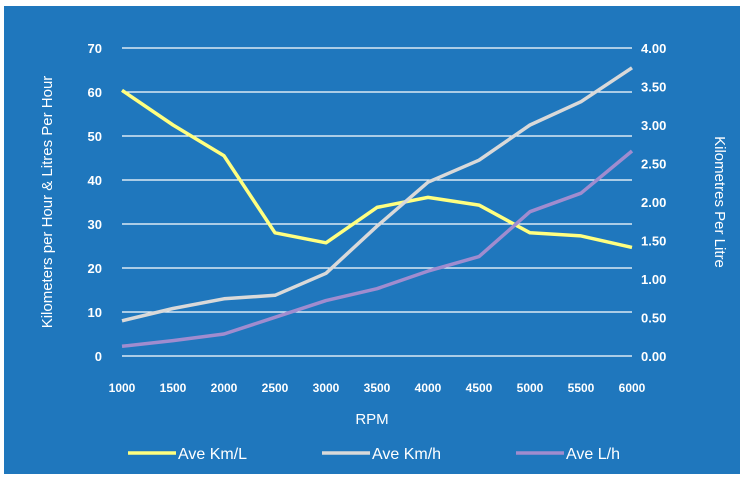 This screenshot has width=753, height=479. Describe the element at coordinates (428, 388) in the screenshot. I see `x-tick-label: 4000` at that location.